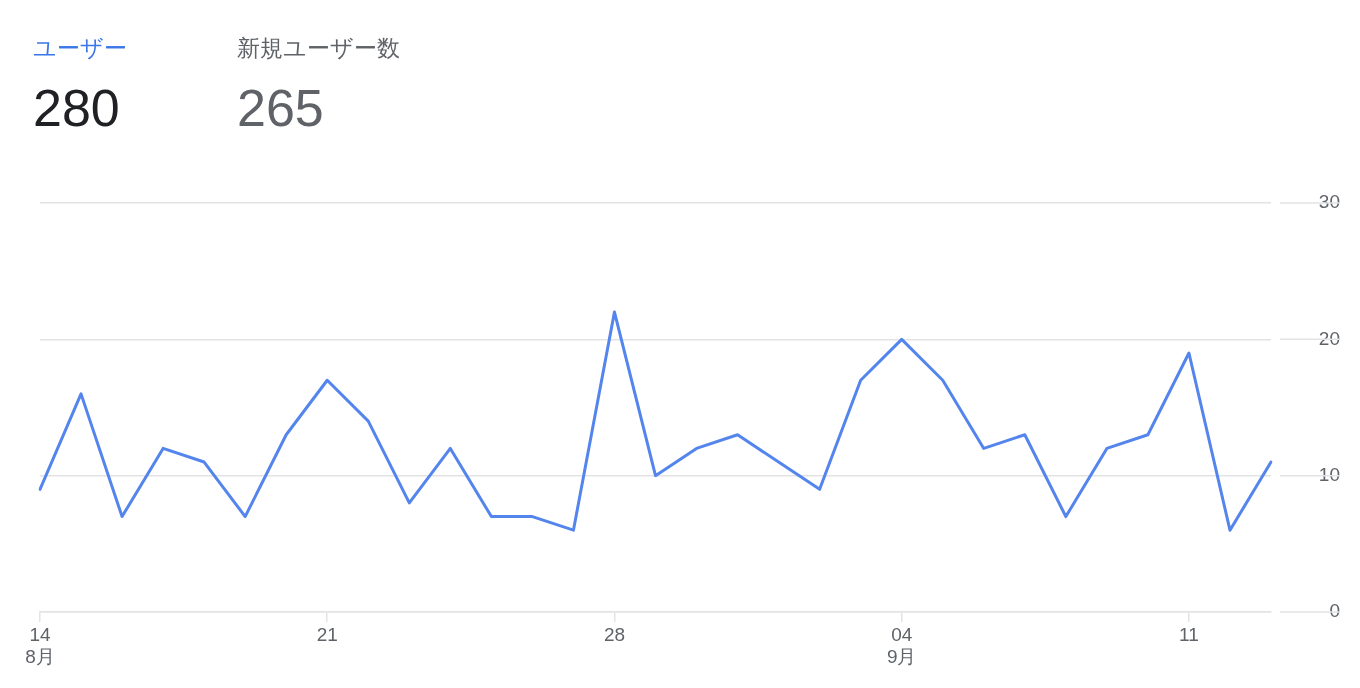 This screenshot has height=688, width=1360. What do you see at coordinates (327, 634) in the screenshot?
I see `x-tick-label: 21` at bounding box center [327, 634].